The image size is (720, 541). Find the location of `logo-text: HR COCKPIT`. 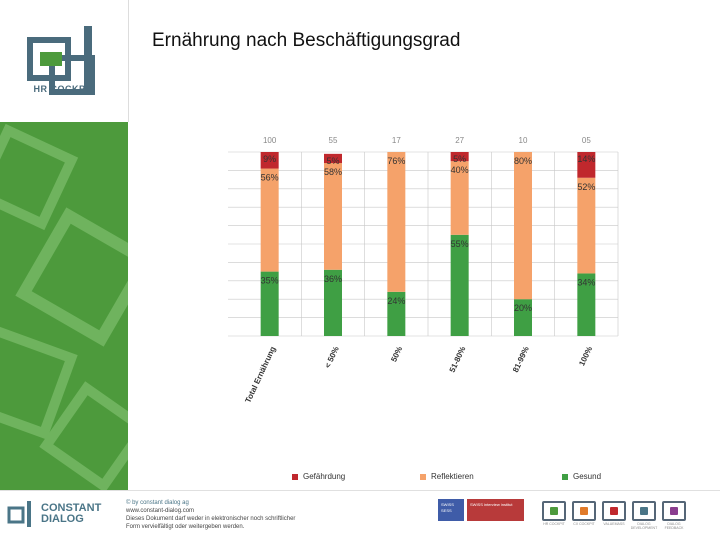

logo-text: HR COCKPIT is located at coordinates (64, 89).